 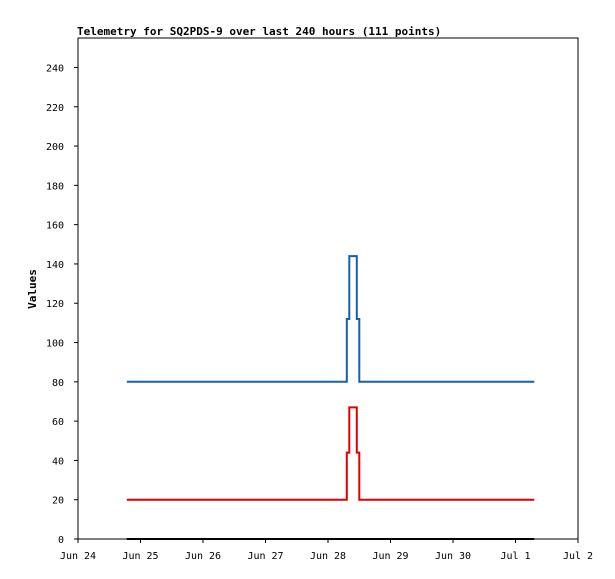 I want to click on y-tick-label: 40, so click(x=58, y=461).